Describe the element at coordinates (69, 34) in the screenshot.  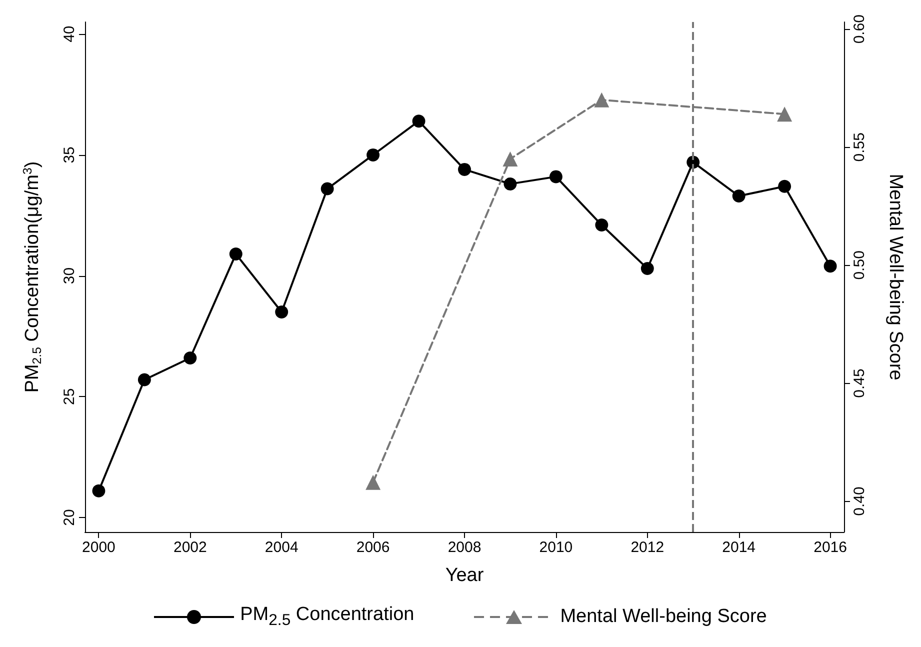
I see `y-tick-label: 40` at that location.